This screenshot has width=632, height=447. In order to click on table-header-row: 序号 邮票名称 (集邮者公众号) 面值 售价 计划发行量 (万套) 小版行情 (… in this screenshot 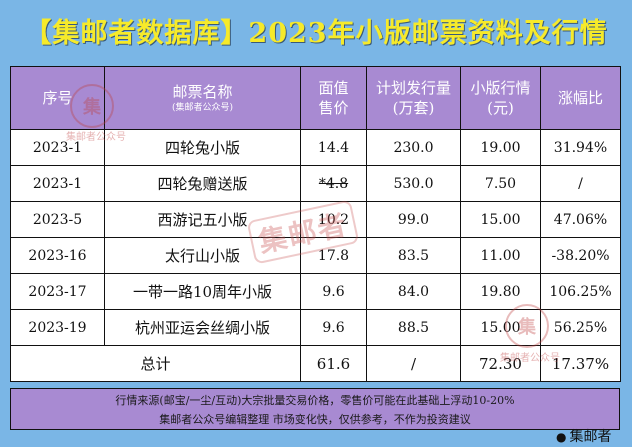, I will do `click(315, 98)`.